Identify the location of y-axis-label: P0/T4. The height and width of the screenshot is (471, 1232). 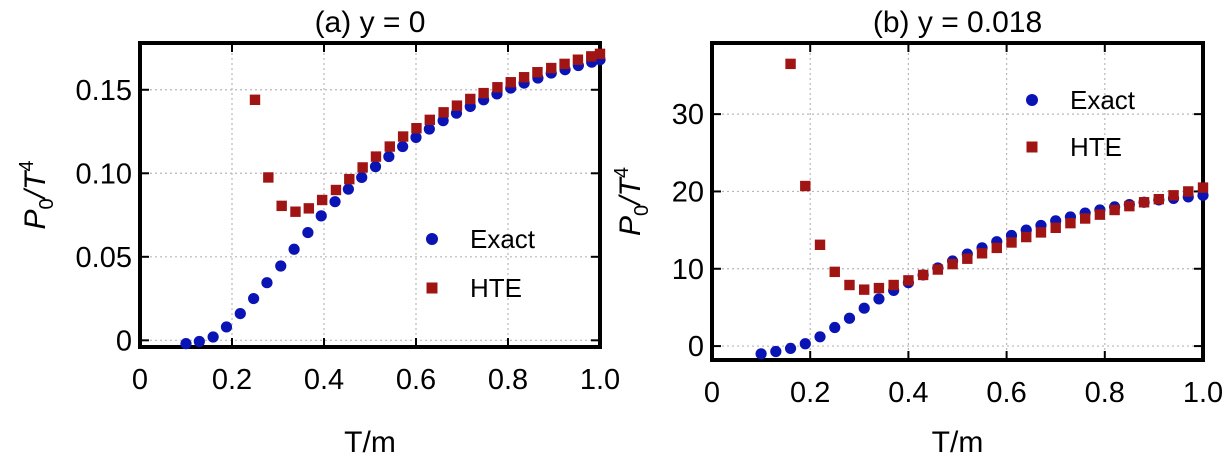
(37, 195).